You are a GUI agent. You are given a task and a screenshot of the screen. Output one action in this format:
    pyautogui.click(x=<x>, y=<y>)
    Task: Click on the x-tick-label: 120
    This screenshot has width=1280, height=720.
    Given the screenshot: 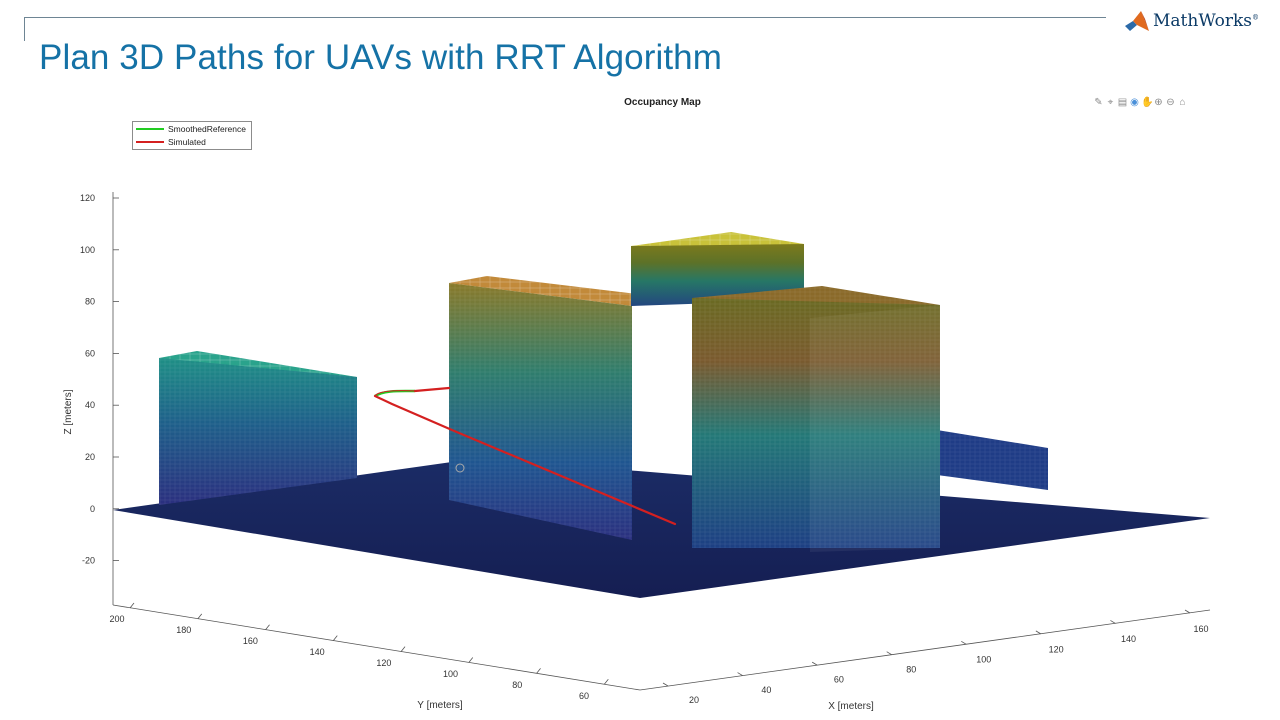 What is the action you would take?
    pyautogui.click(x=1056, y=649)
    